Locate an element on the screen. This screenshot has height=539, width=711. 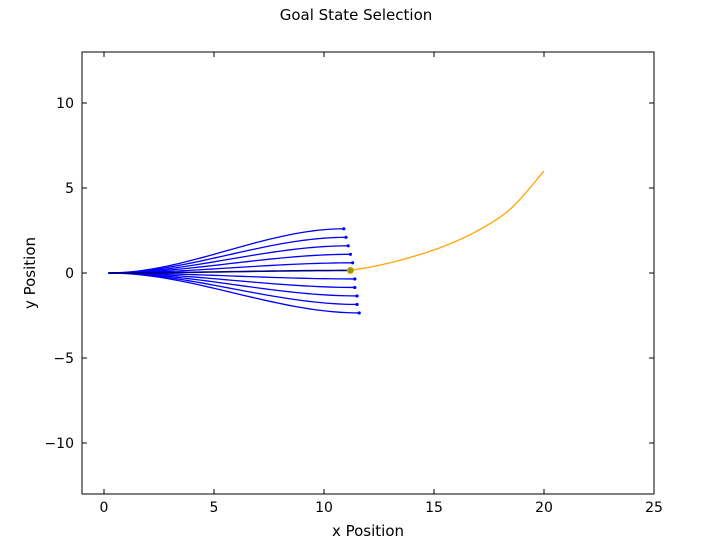
y-axis-label: y Position is located at coordinates (30, 273).